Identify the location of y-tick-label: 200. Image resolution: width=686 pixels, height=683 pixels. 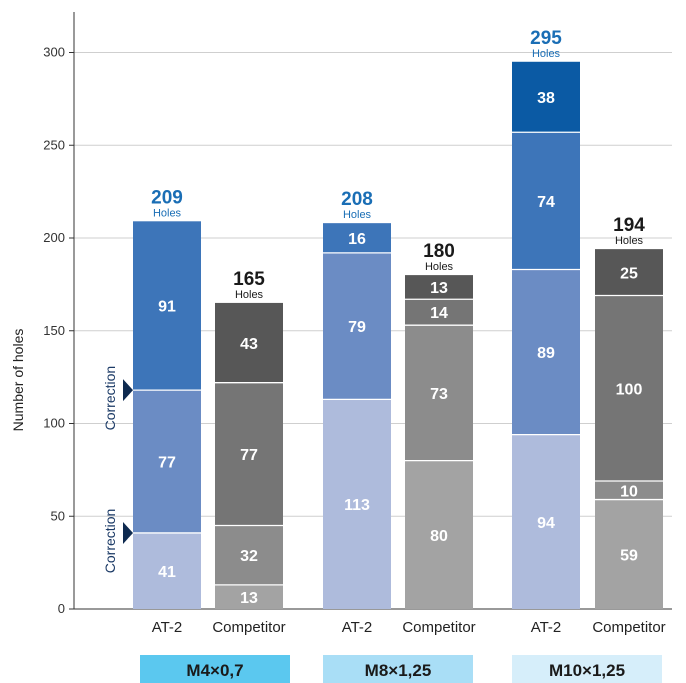
(54, 237).